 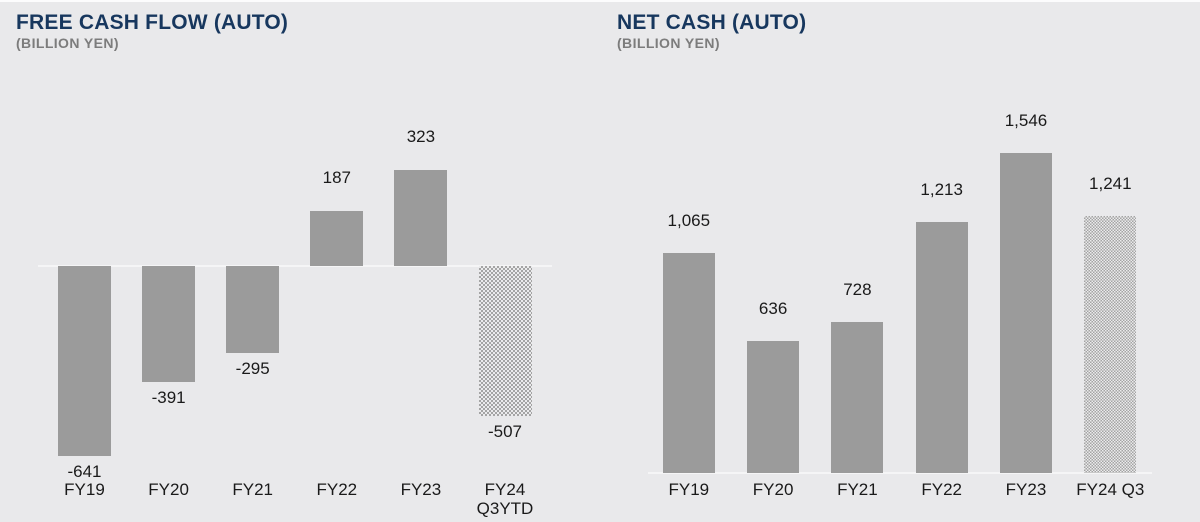 I want to click on value-label-fy22: 187, so click(x=336, y=177).